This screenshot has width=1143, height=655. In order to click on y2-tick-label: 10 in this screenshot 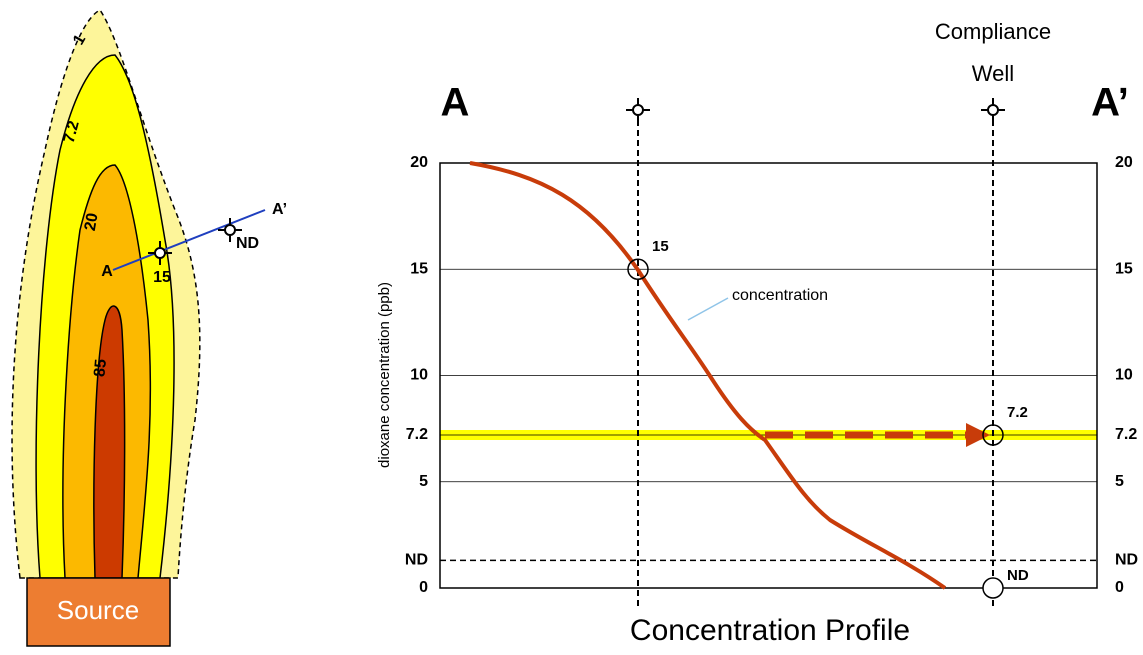, I will do `click(1124, 375)`.